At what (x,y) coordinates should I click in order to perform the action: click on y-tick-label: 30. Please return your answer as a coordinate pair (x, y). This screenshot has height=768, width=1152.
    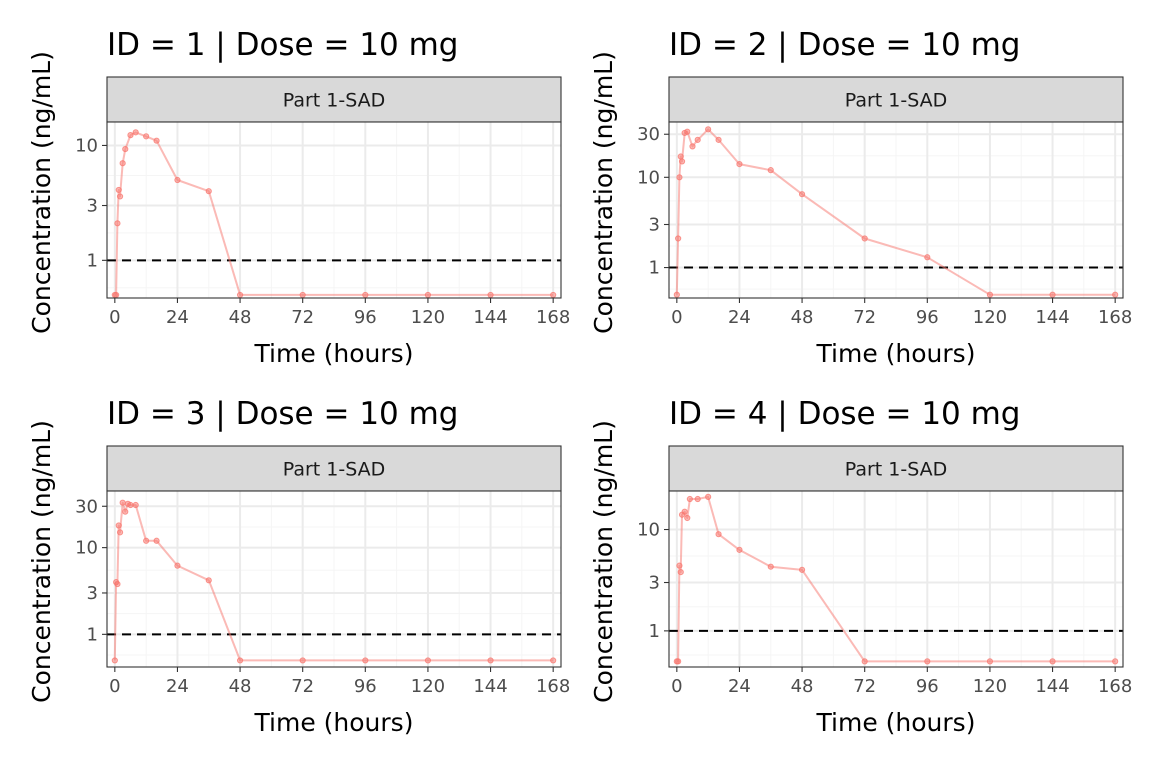
    Looking at the image, I should click on (86, 506).